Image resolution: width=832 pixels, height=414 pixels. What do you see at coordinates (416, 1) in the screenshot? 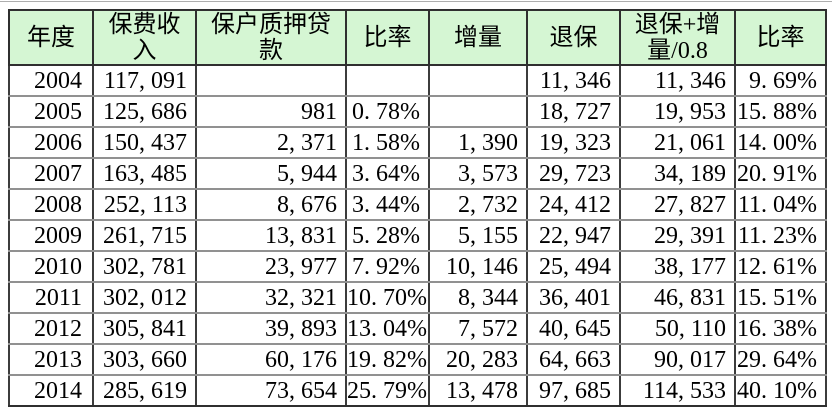
I see `top-edge-line` at bounding box center [416, 1].